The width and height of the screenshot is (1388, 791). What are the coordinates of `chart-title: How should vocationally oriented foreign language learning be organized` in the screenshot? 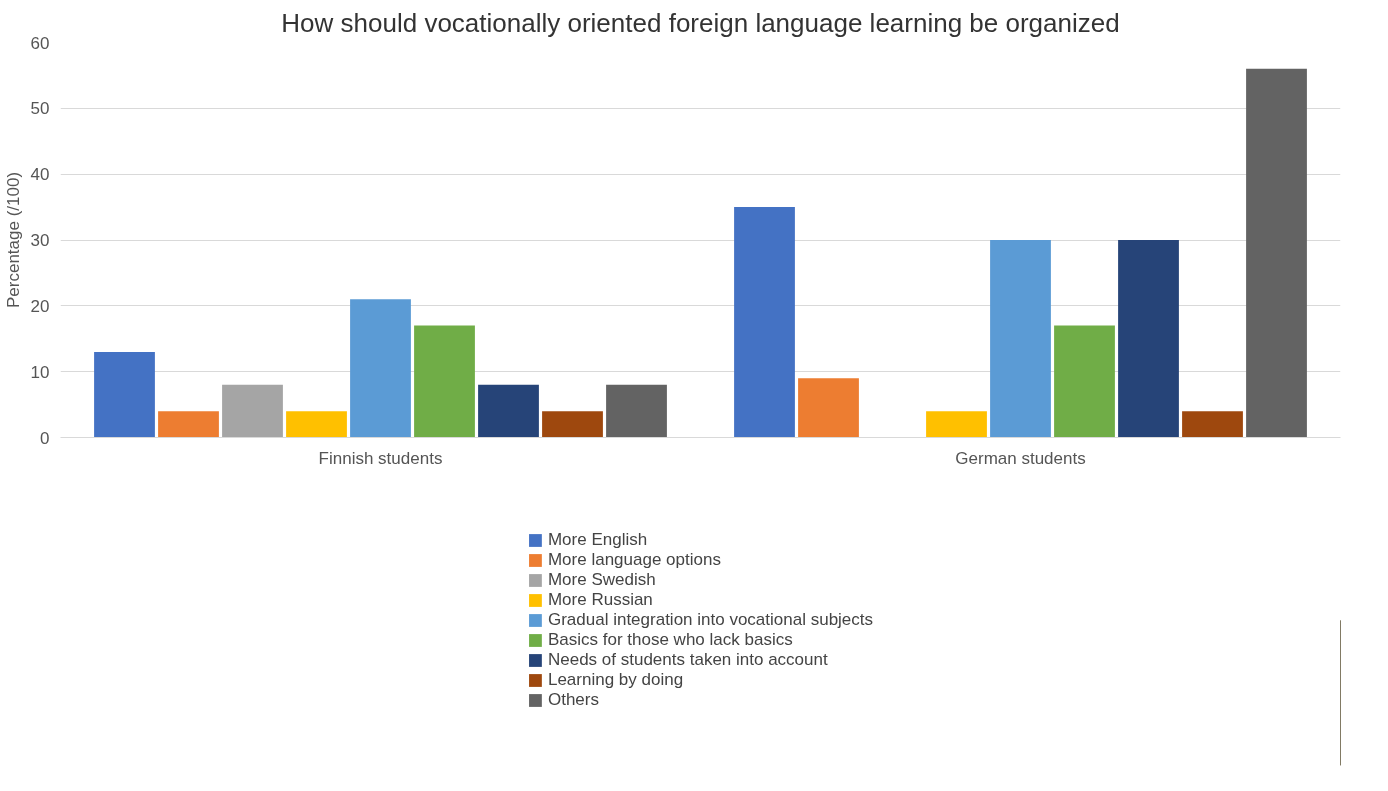 It's located at (700, 22).